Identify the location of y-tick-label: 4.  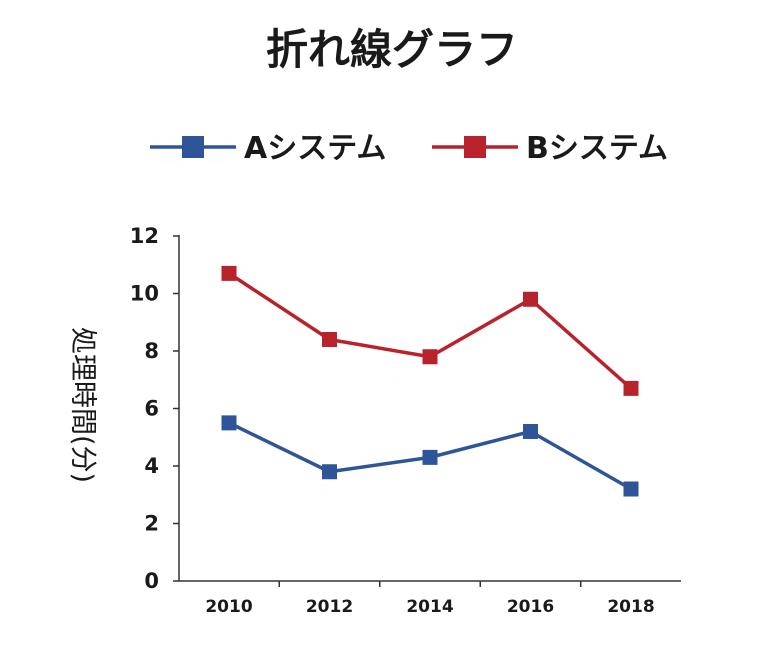
(151, 466).